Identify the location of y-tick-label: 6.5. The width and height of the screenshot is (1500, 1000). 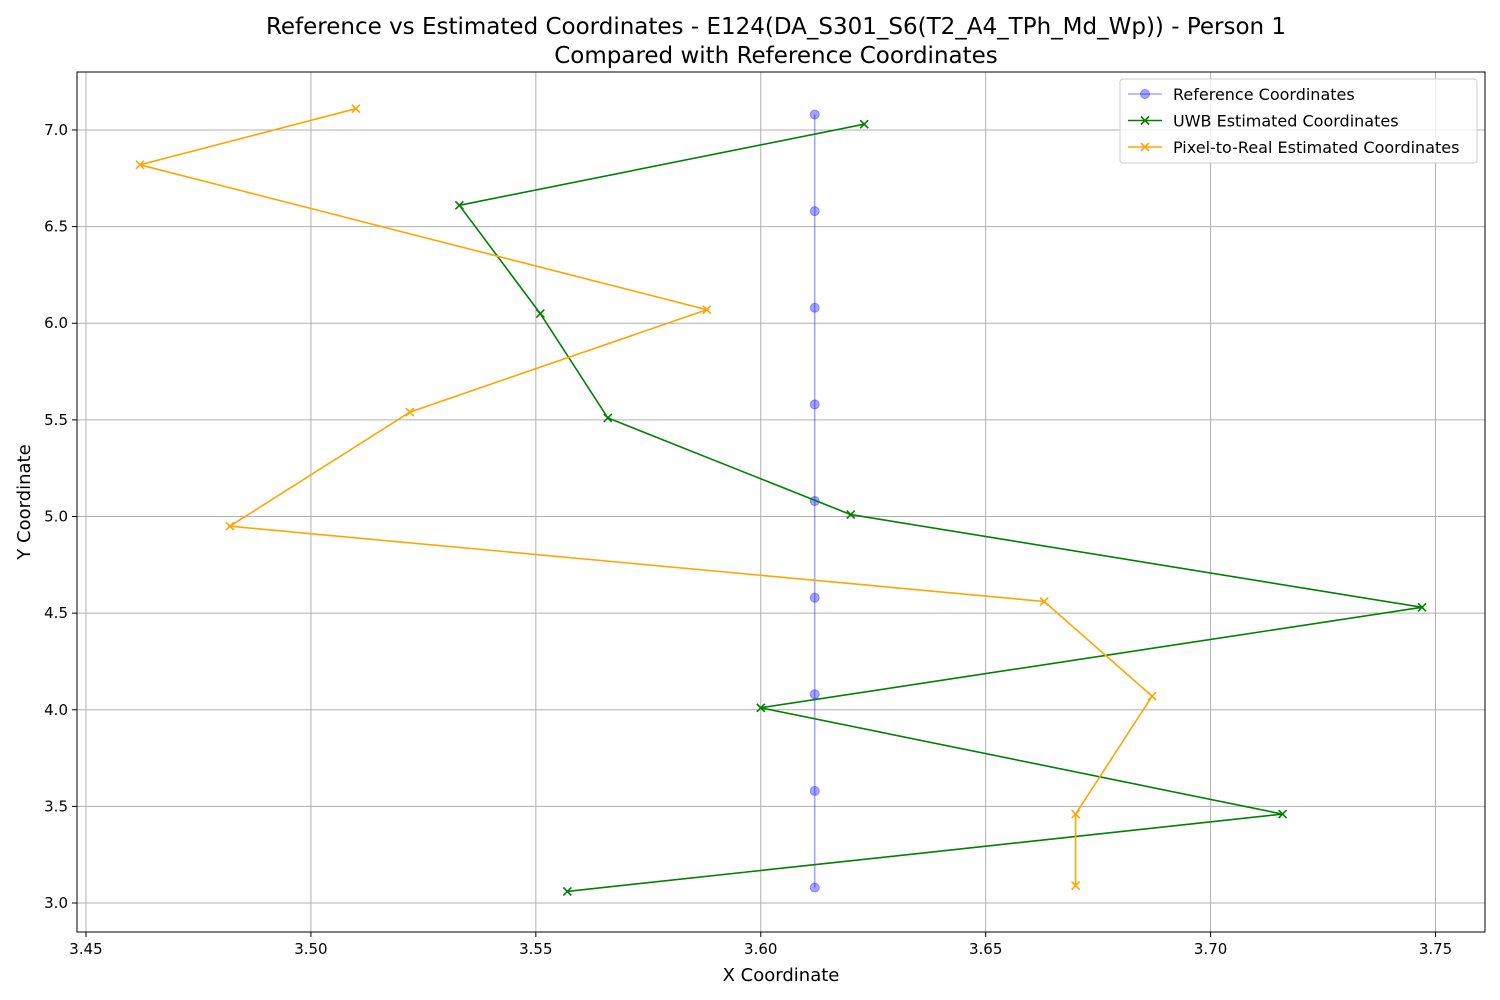
(56, 227).